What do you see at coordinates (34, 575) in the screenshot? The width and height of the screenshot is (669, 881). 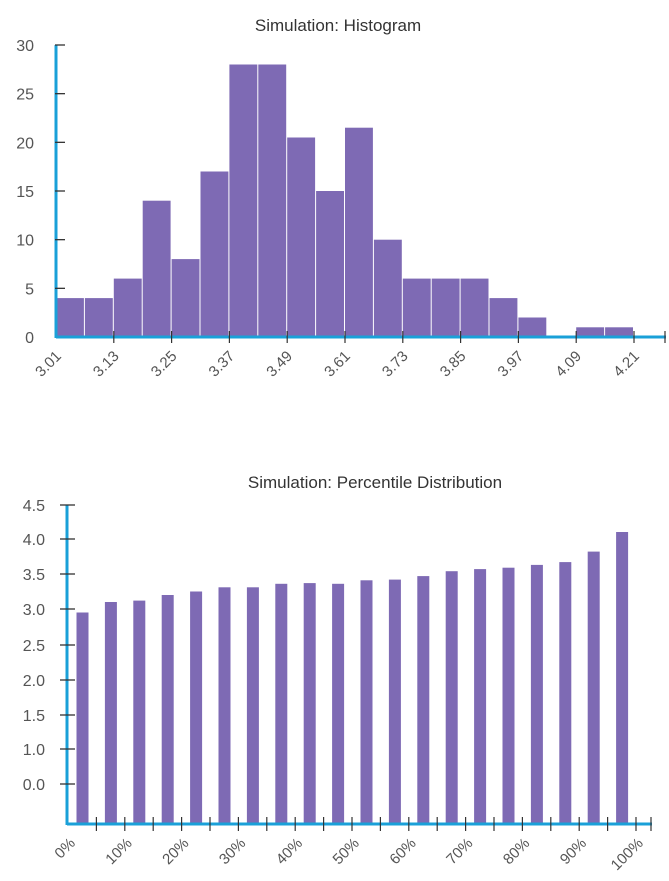 I see `percentile-y-tick-label: 3.5` at bounding box center [34, 575].